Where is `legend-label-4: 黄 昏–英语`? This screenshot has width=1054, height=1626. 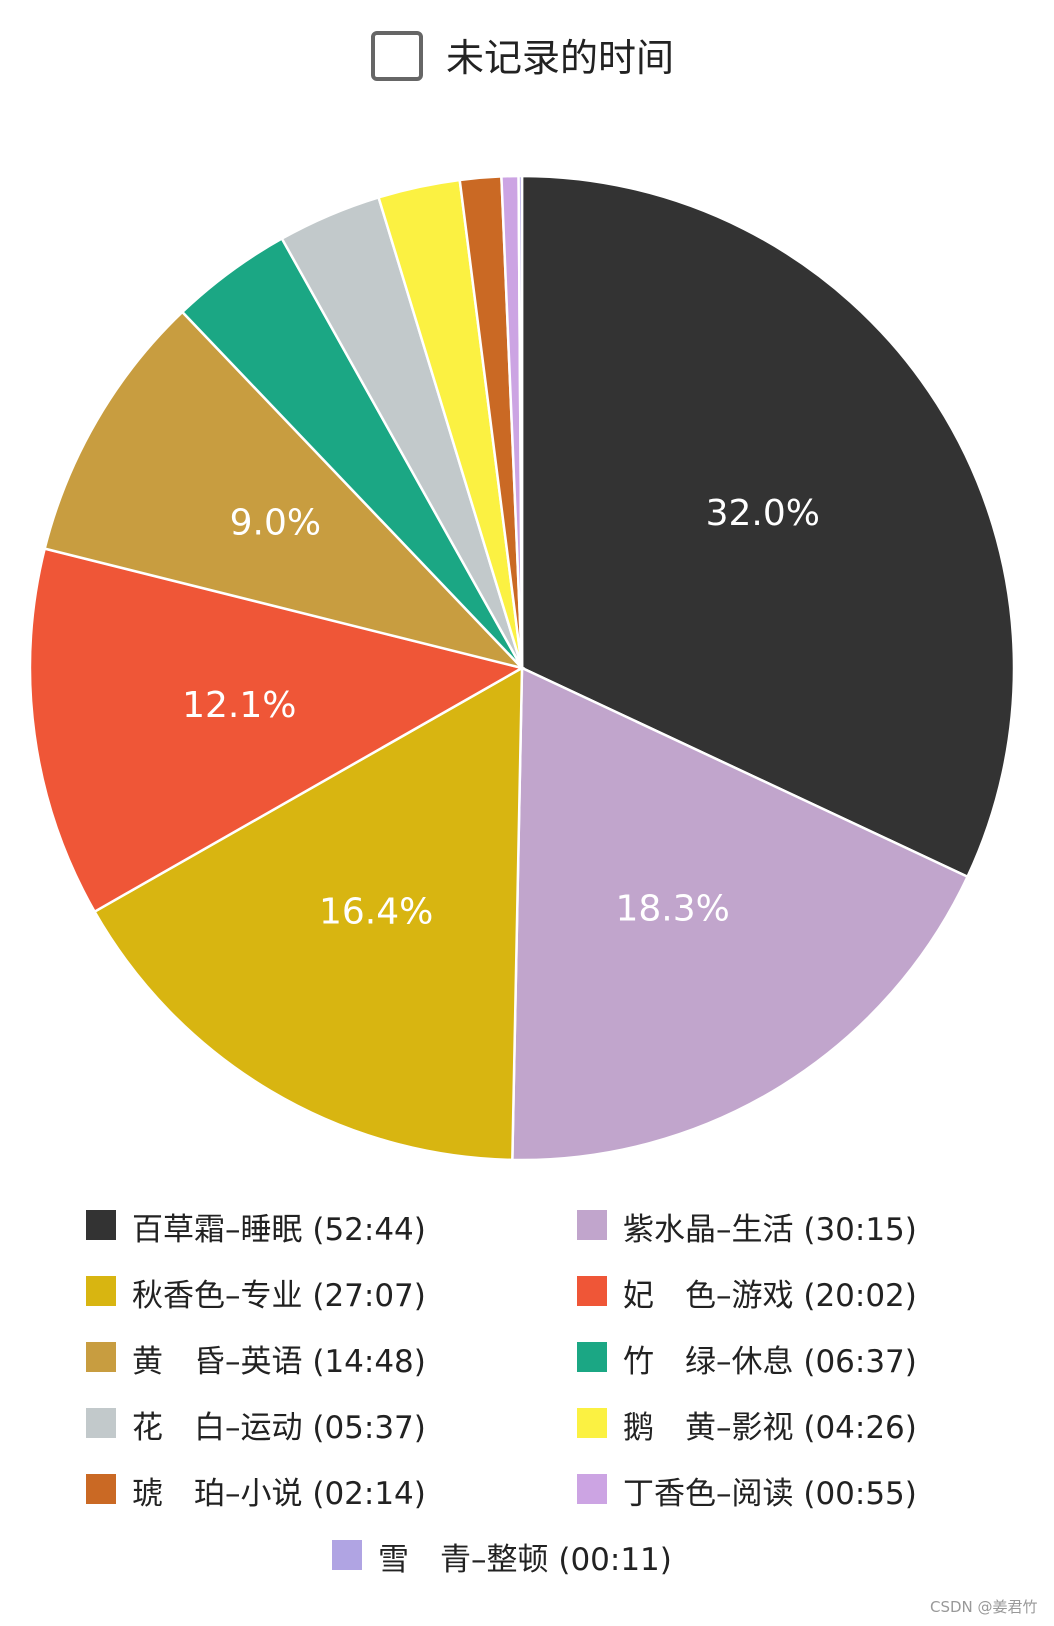 legend-label-4: 黄 昏–英语 is located at coordinates (217, 1362).